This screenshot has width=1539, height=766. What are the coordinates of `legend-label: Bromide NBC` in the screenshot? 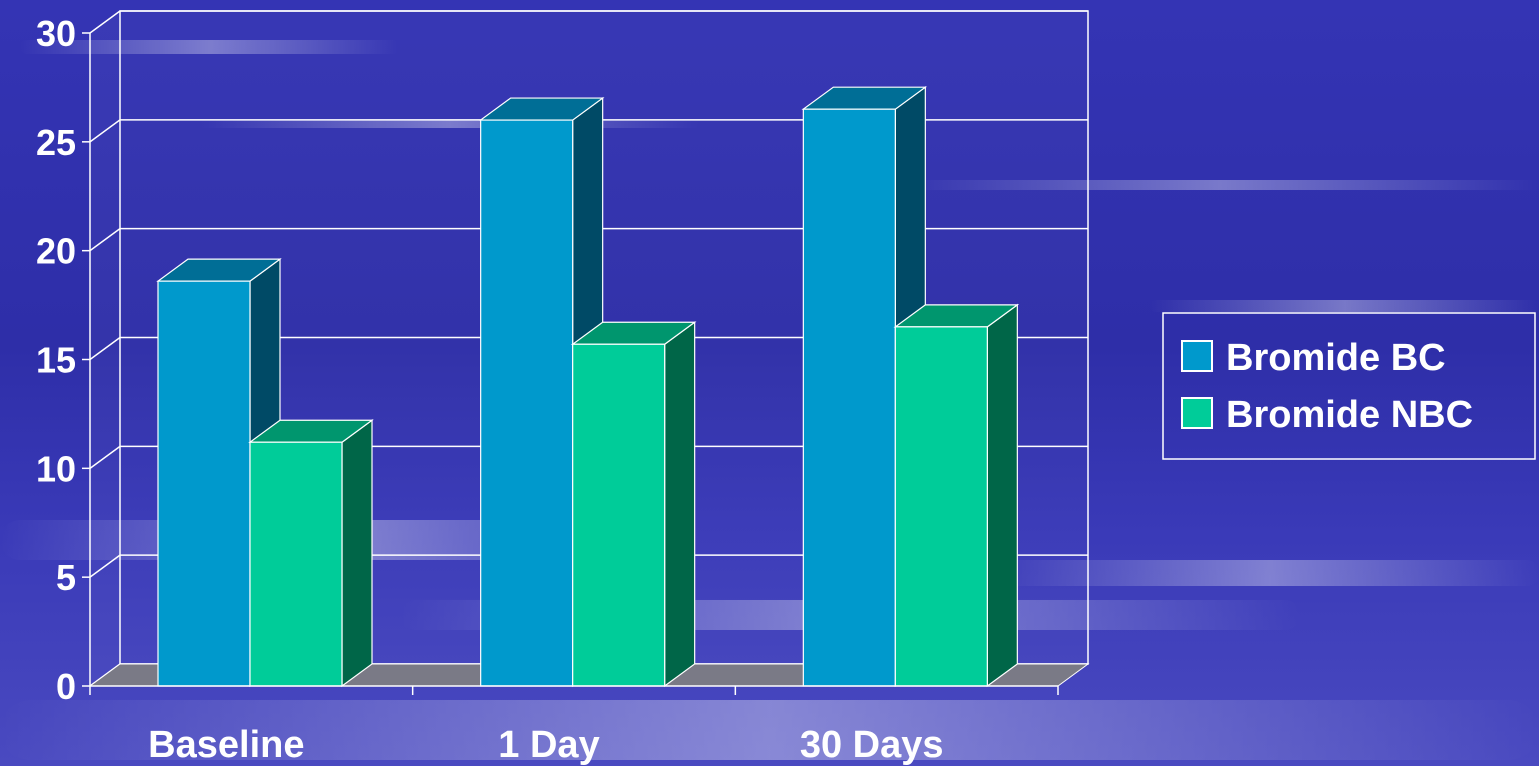 It's located at (1349, 415).